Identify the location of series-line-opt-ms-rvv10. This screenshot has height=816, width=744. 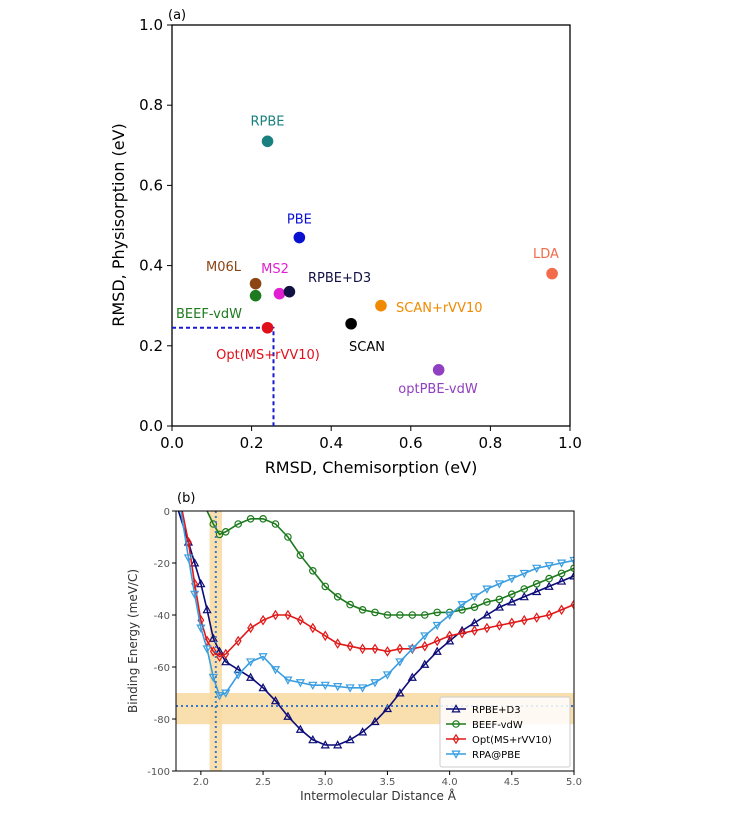
(377, 584).